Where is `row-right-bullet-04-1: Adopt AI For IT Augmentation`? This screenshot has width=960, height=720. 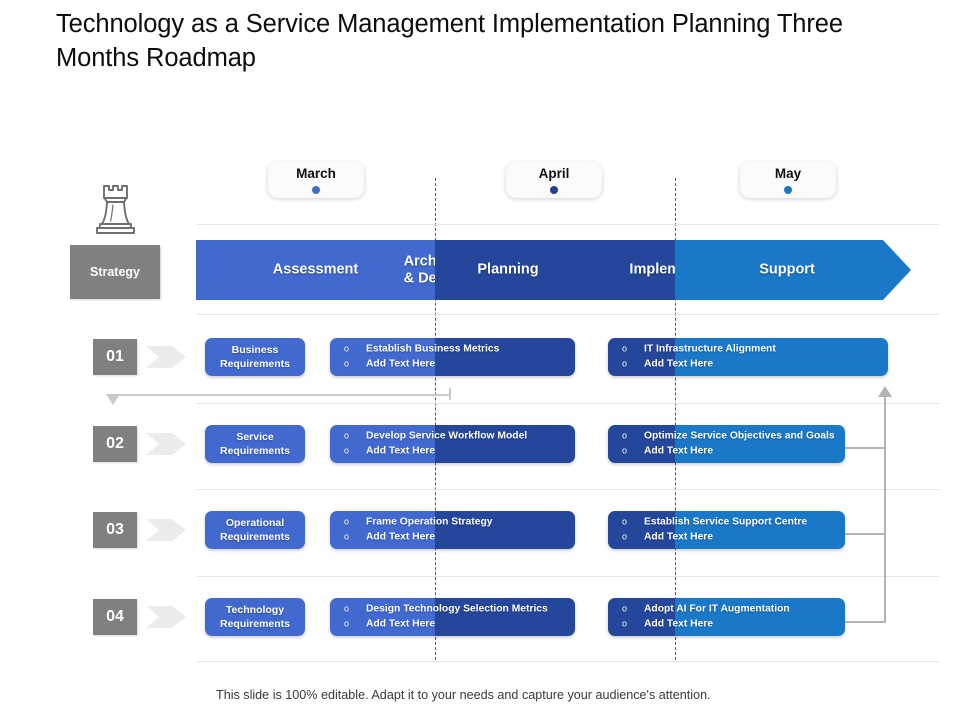 row-right-bullet-04-1: Adopt AI For IT Augmentation is located at coordinates (717, 609).